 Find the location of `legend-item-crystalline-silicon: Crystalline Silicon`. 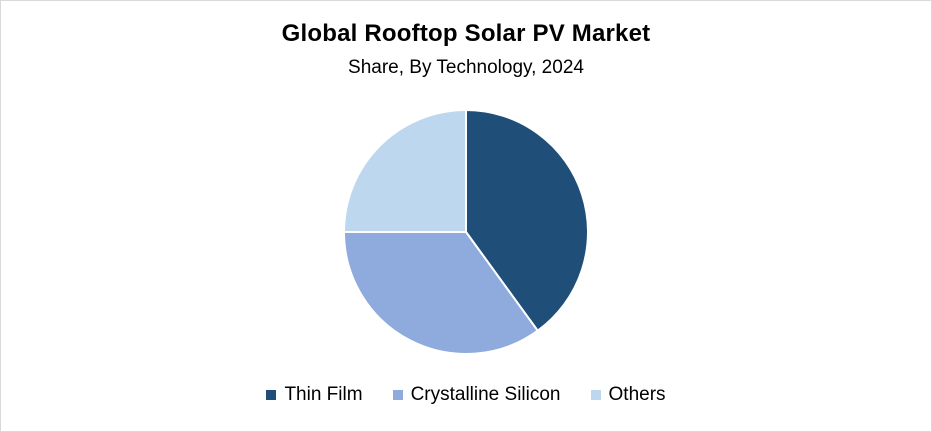

legend-item-crystalline-silicon: Crystalline Silicon is located at coordinates (476, 395).